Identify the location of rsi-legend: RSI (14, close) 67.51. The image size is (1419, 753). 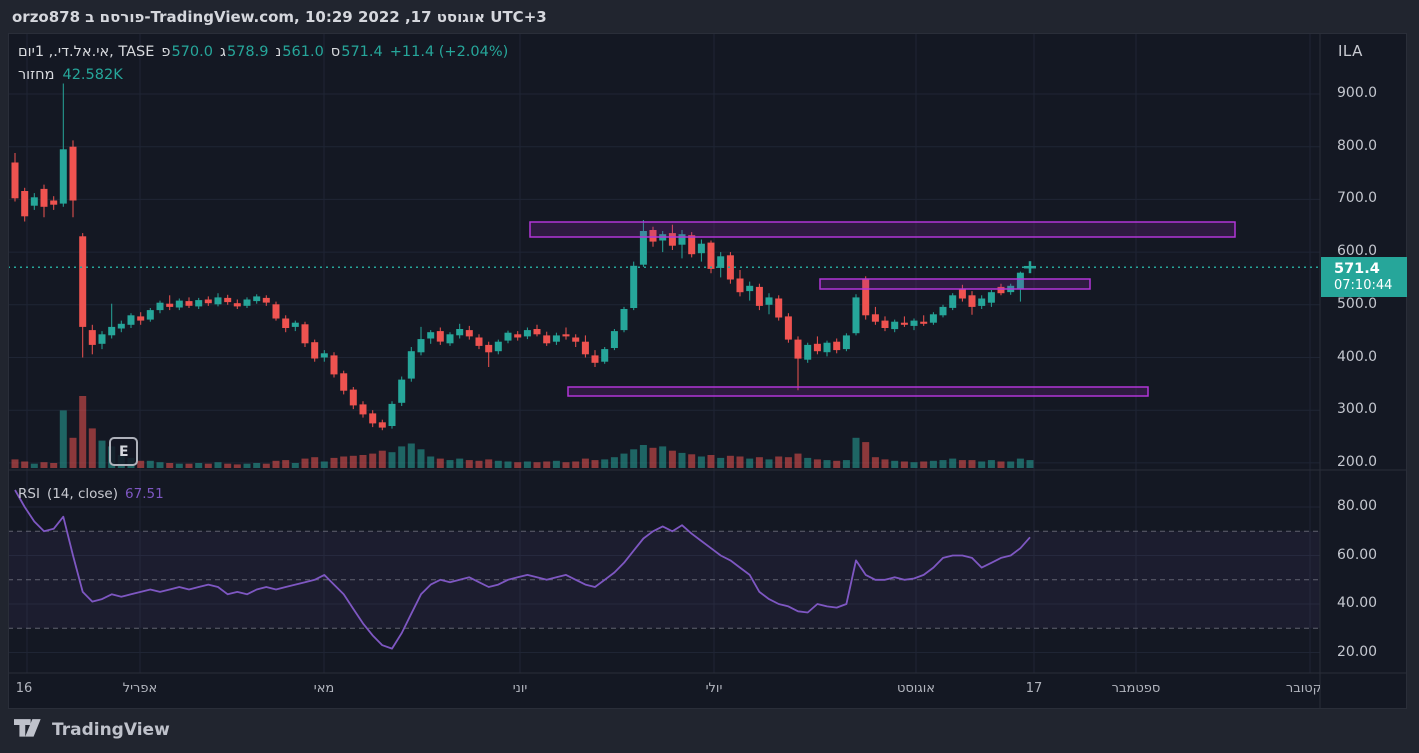
(91, 494).